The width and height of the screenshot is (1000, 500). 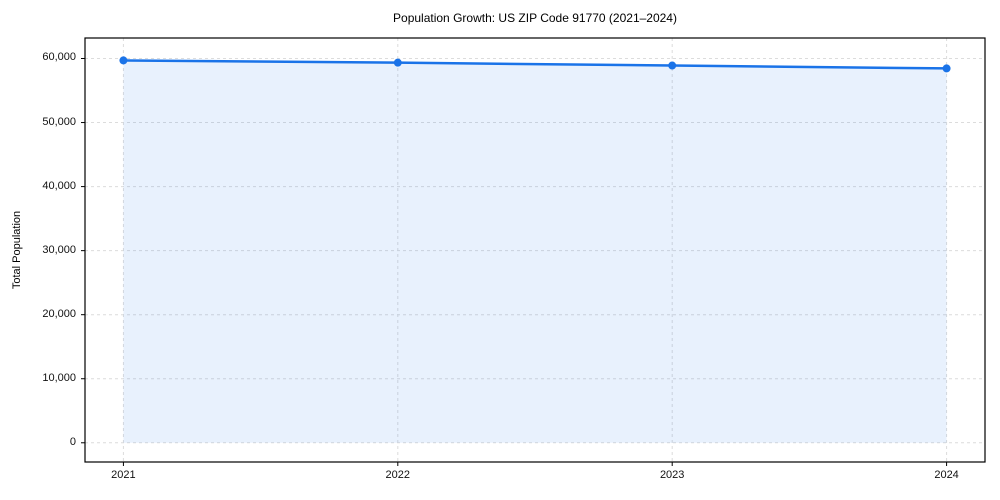 What do you see at coordinates (398, 475) in the screenshot?
I see `x-tick-label: 2022` at bounding box center [398, 475].